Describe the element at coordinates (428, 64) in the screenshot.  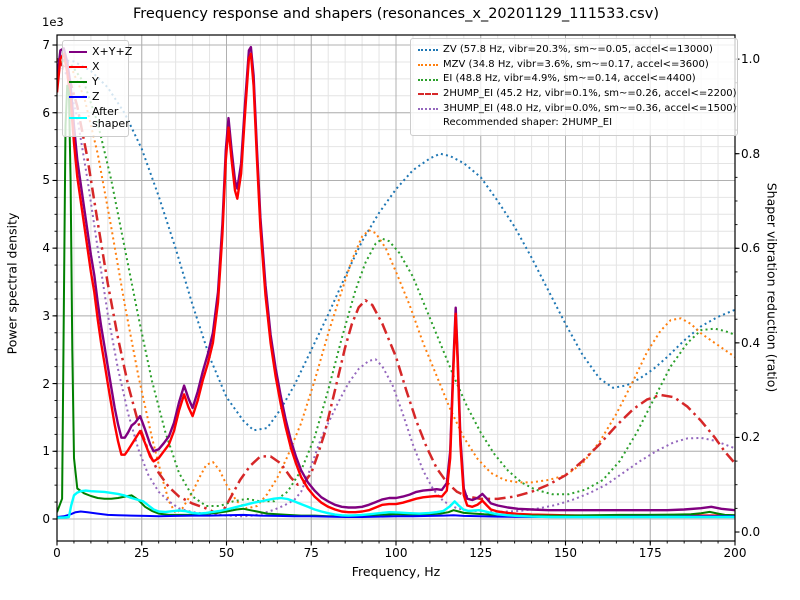
I see `legend-swatch-mzv` at that location.